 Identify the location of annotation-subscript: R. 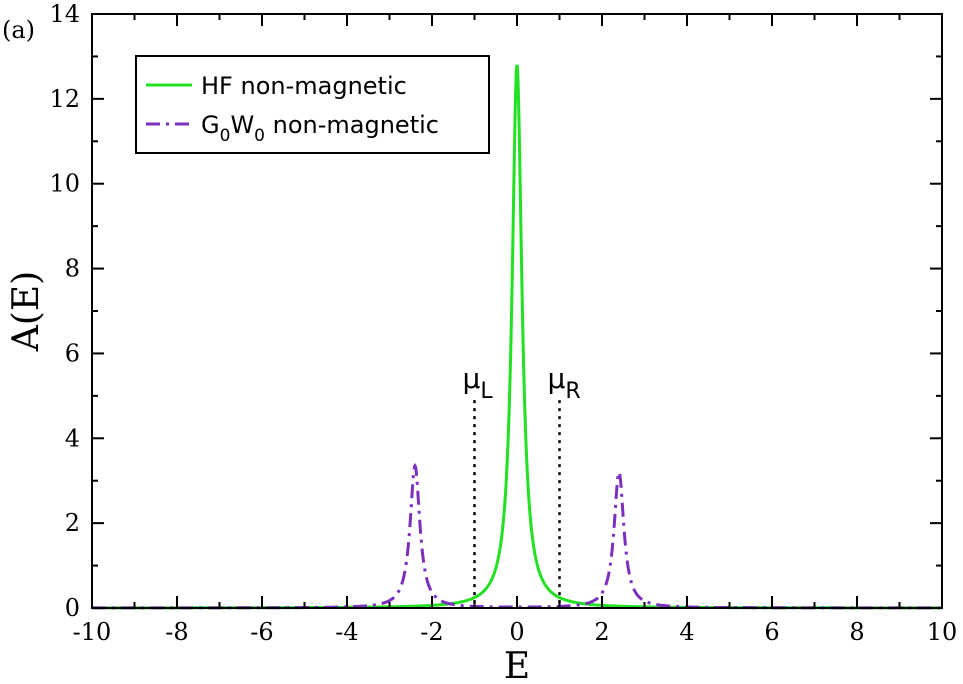
(572, 391).